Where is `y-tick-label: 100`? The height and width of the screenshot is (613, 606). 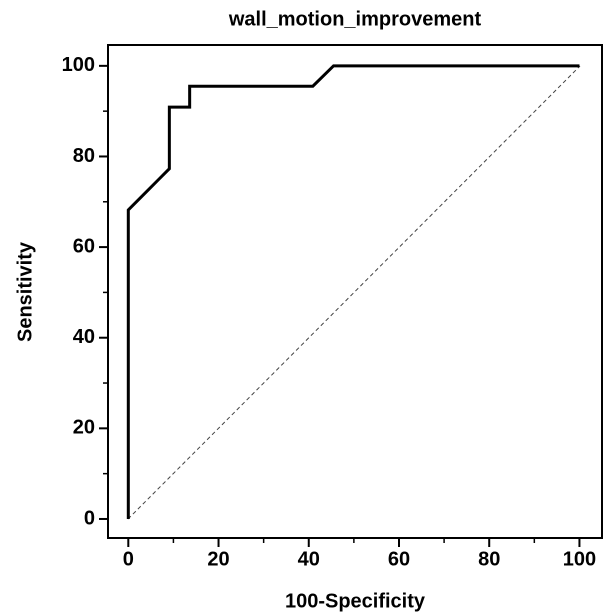
y-tick-label: 100 is located at coordinates (78, 65).